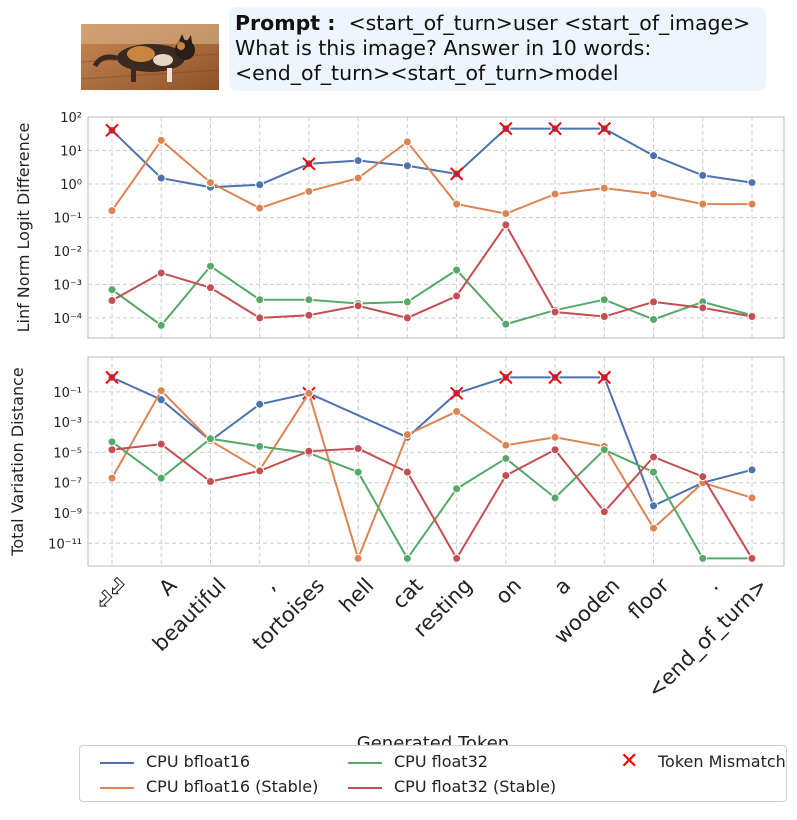 The width and height of the screenshot is (797, 820). What do you see at coordinates (65, 544) in the screenshot?
I see `y-tick-label: 10⁻¹¹` at bounding box center [65, 544].